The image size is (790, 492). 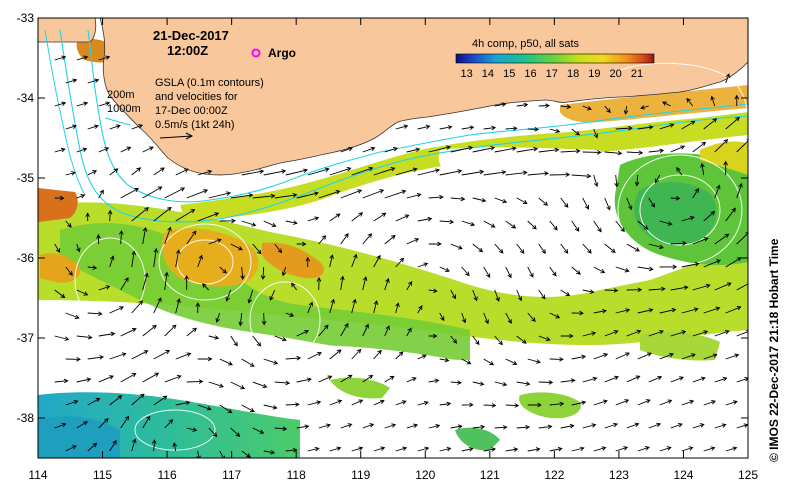 What do you see at coordinates (774, 350) in the screenshot?
I see `credit-label: © IMOS 22-Dec-2017 21:18 Hobart Time` at bounding box center [774, 350].